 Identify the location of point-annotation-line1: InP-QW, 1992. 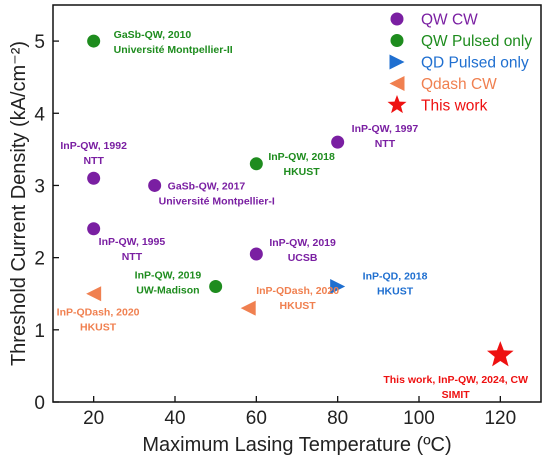
(93, 146).